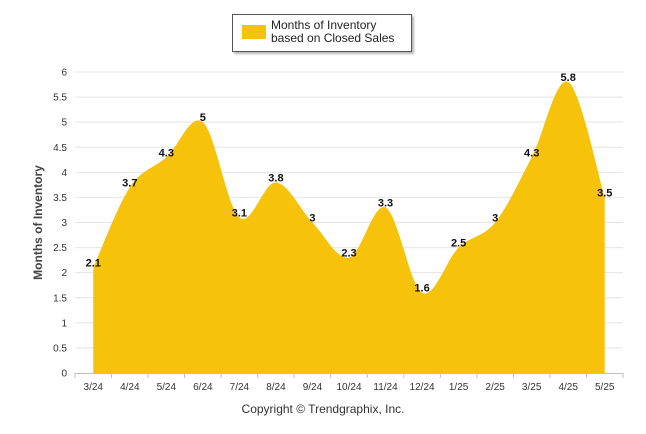 The width and height of the screenshot is (646, 434). What do you see at coordinates (64, 374) in the screenshot?
I see `y-tick-label: 0` at bounding box center [64, 374].